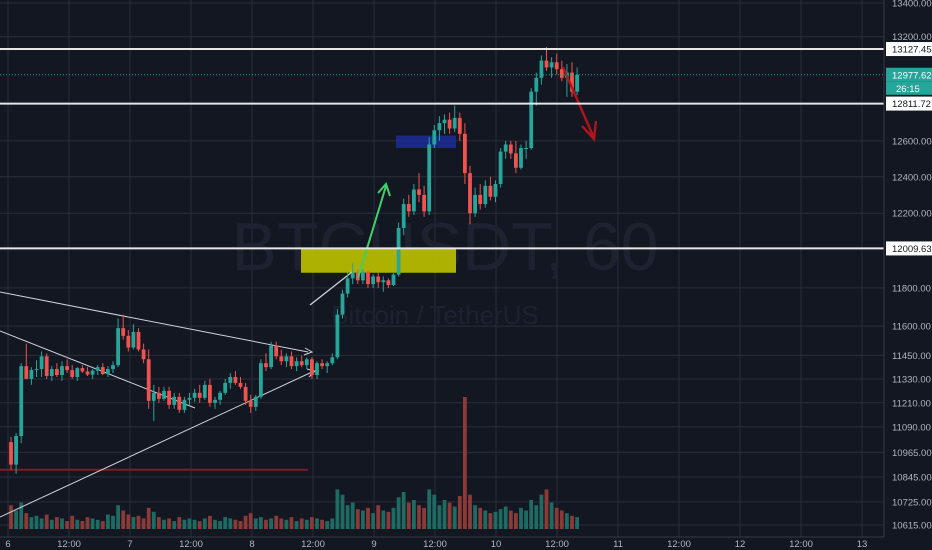 This screenshot has width=932, height=550. Describe the element at coordinates (578, 102) in the screenshot. I see `red-arrow-shaft` at that location.